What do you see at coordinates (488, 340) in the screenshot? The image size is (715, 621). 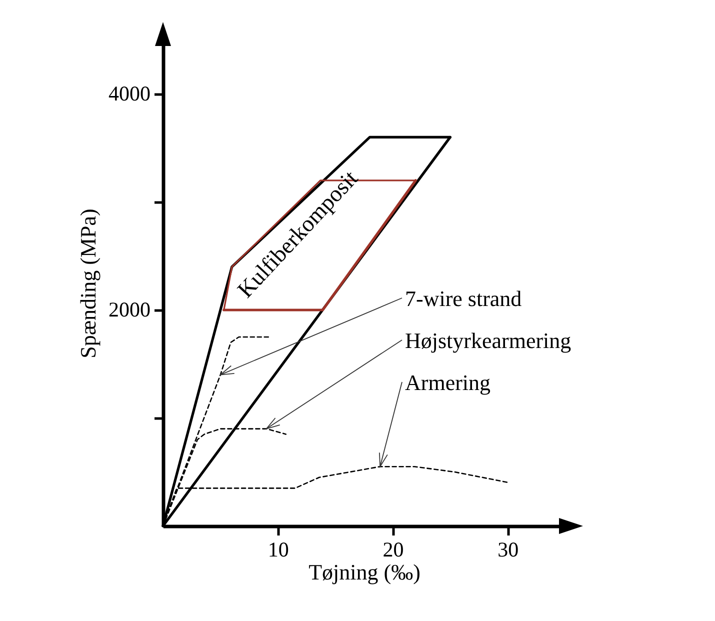 I see `annotation: Højstyrkearmering` at bounding box center [488, 340].